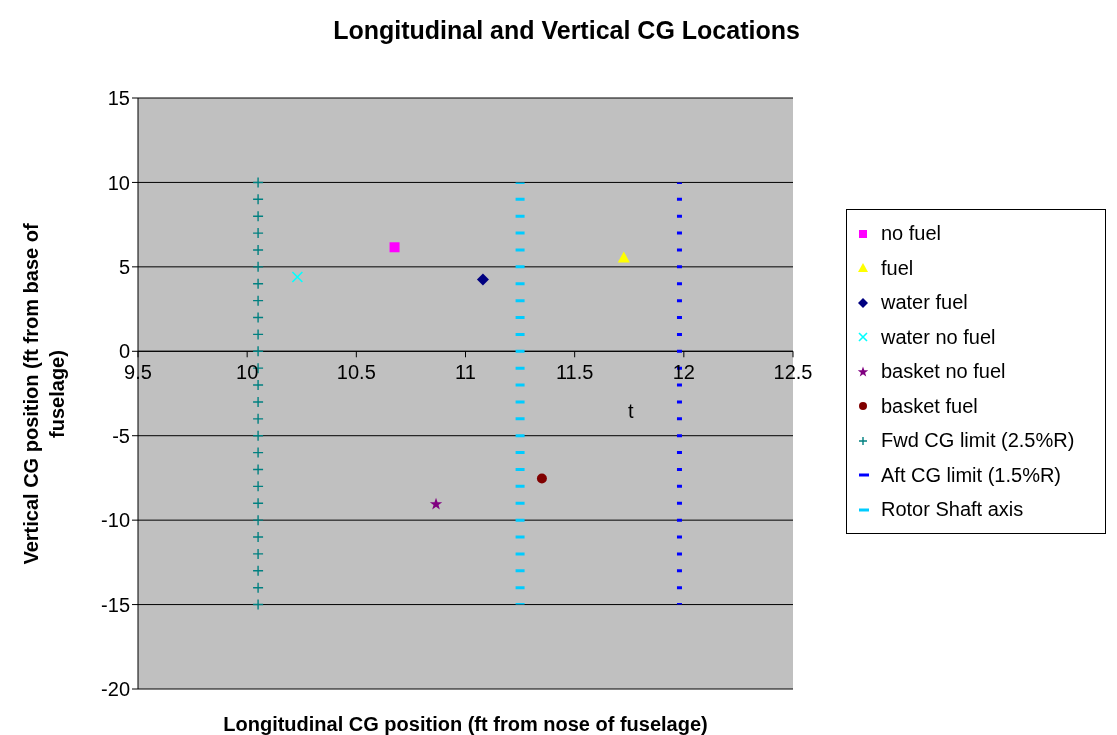 This screenshot has height=735, width=1117. I want to click on annotation: t, so click(631, 411).